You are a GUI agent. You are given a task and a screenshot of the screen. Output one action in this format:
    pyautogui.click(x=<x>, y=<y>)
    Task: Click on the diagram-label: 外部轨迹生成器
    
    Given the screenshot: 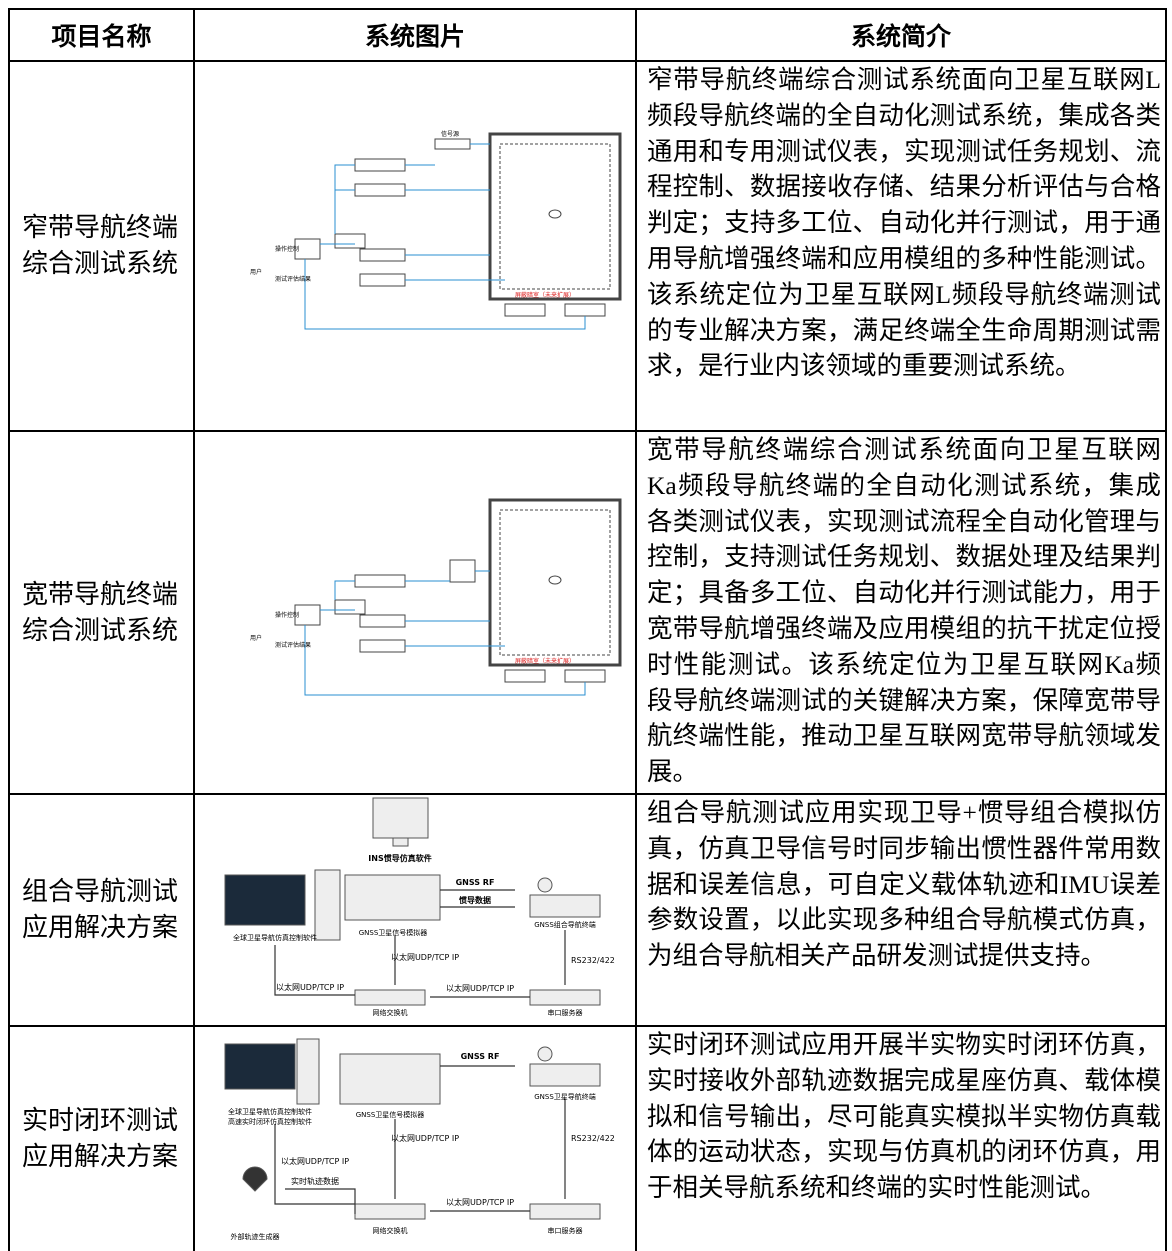 What is the action you would take?
    pyautogui.click(x=255, y=1236)
    